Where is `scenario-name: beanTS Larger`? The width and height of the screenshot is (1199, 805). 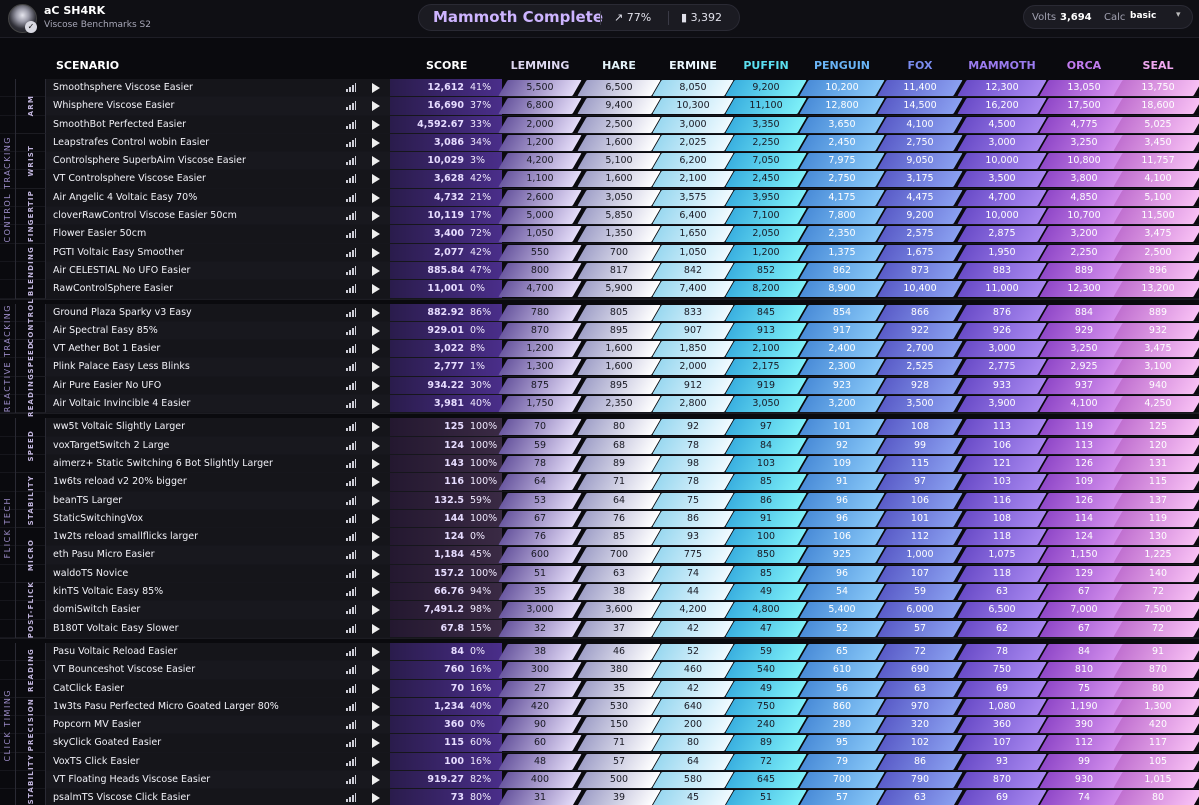
scenario-name: beanTS Larger is located at coordinates (88, 500).